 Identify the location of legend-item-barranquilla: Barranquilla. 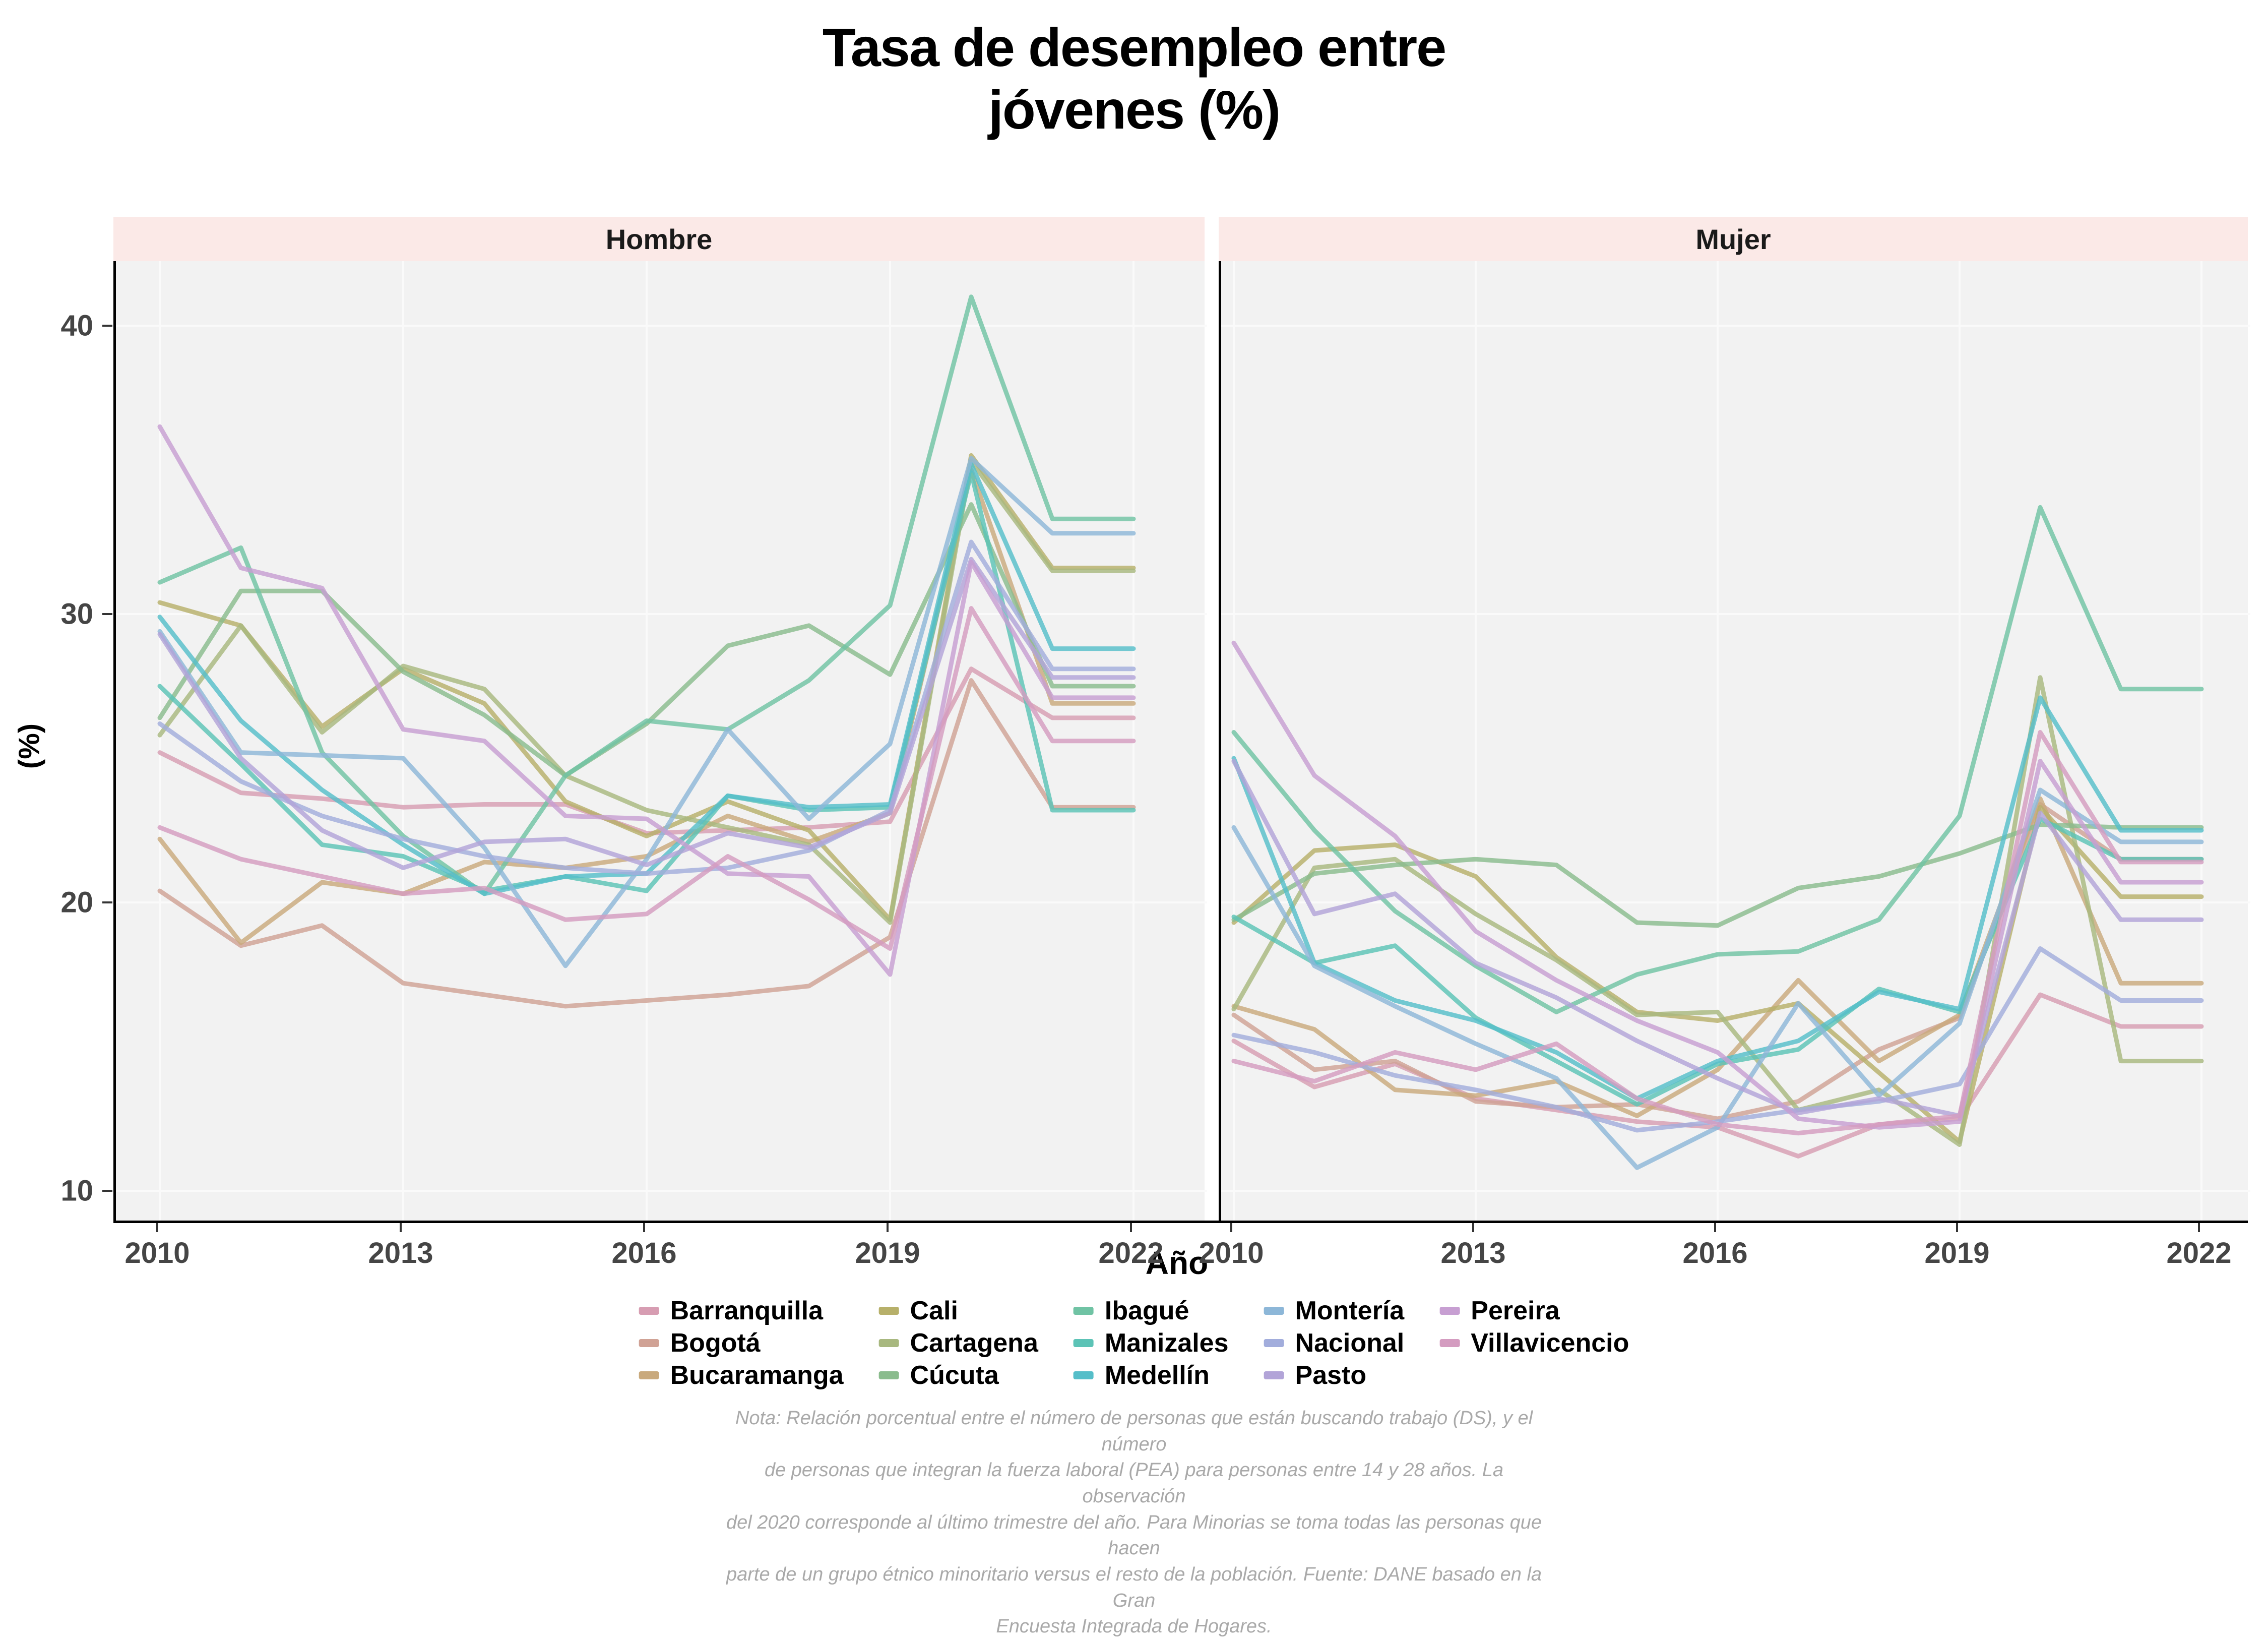
(741, 1310).